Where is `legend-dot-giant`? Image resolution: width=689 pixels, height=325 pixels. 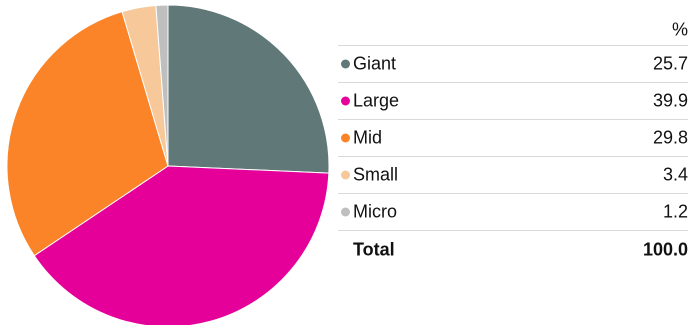 legend-dot-giant is located at coordinates (345, 64).